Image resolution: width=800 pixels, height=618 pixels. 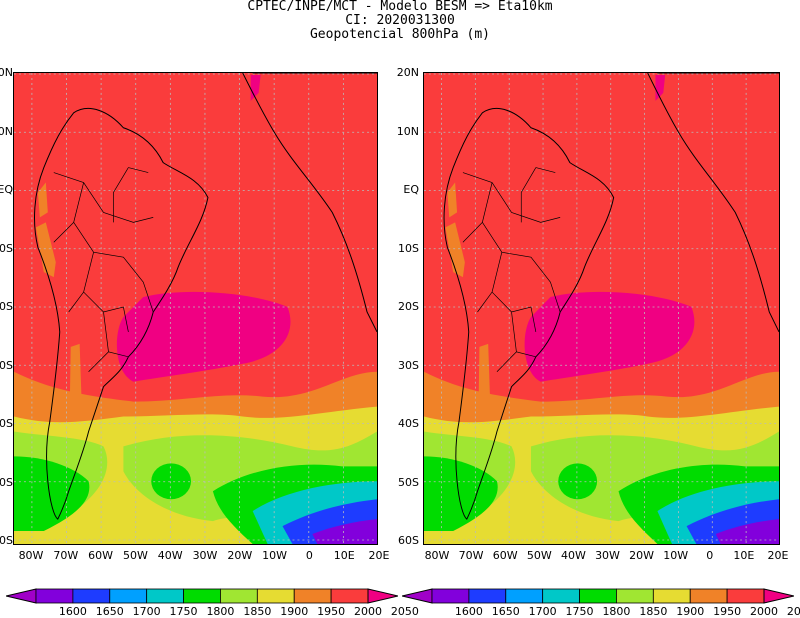 I want to click on field-2050-high, so click(x=203, y=336).